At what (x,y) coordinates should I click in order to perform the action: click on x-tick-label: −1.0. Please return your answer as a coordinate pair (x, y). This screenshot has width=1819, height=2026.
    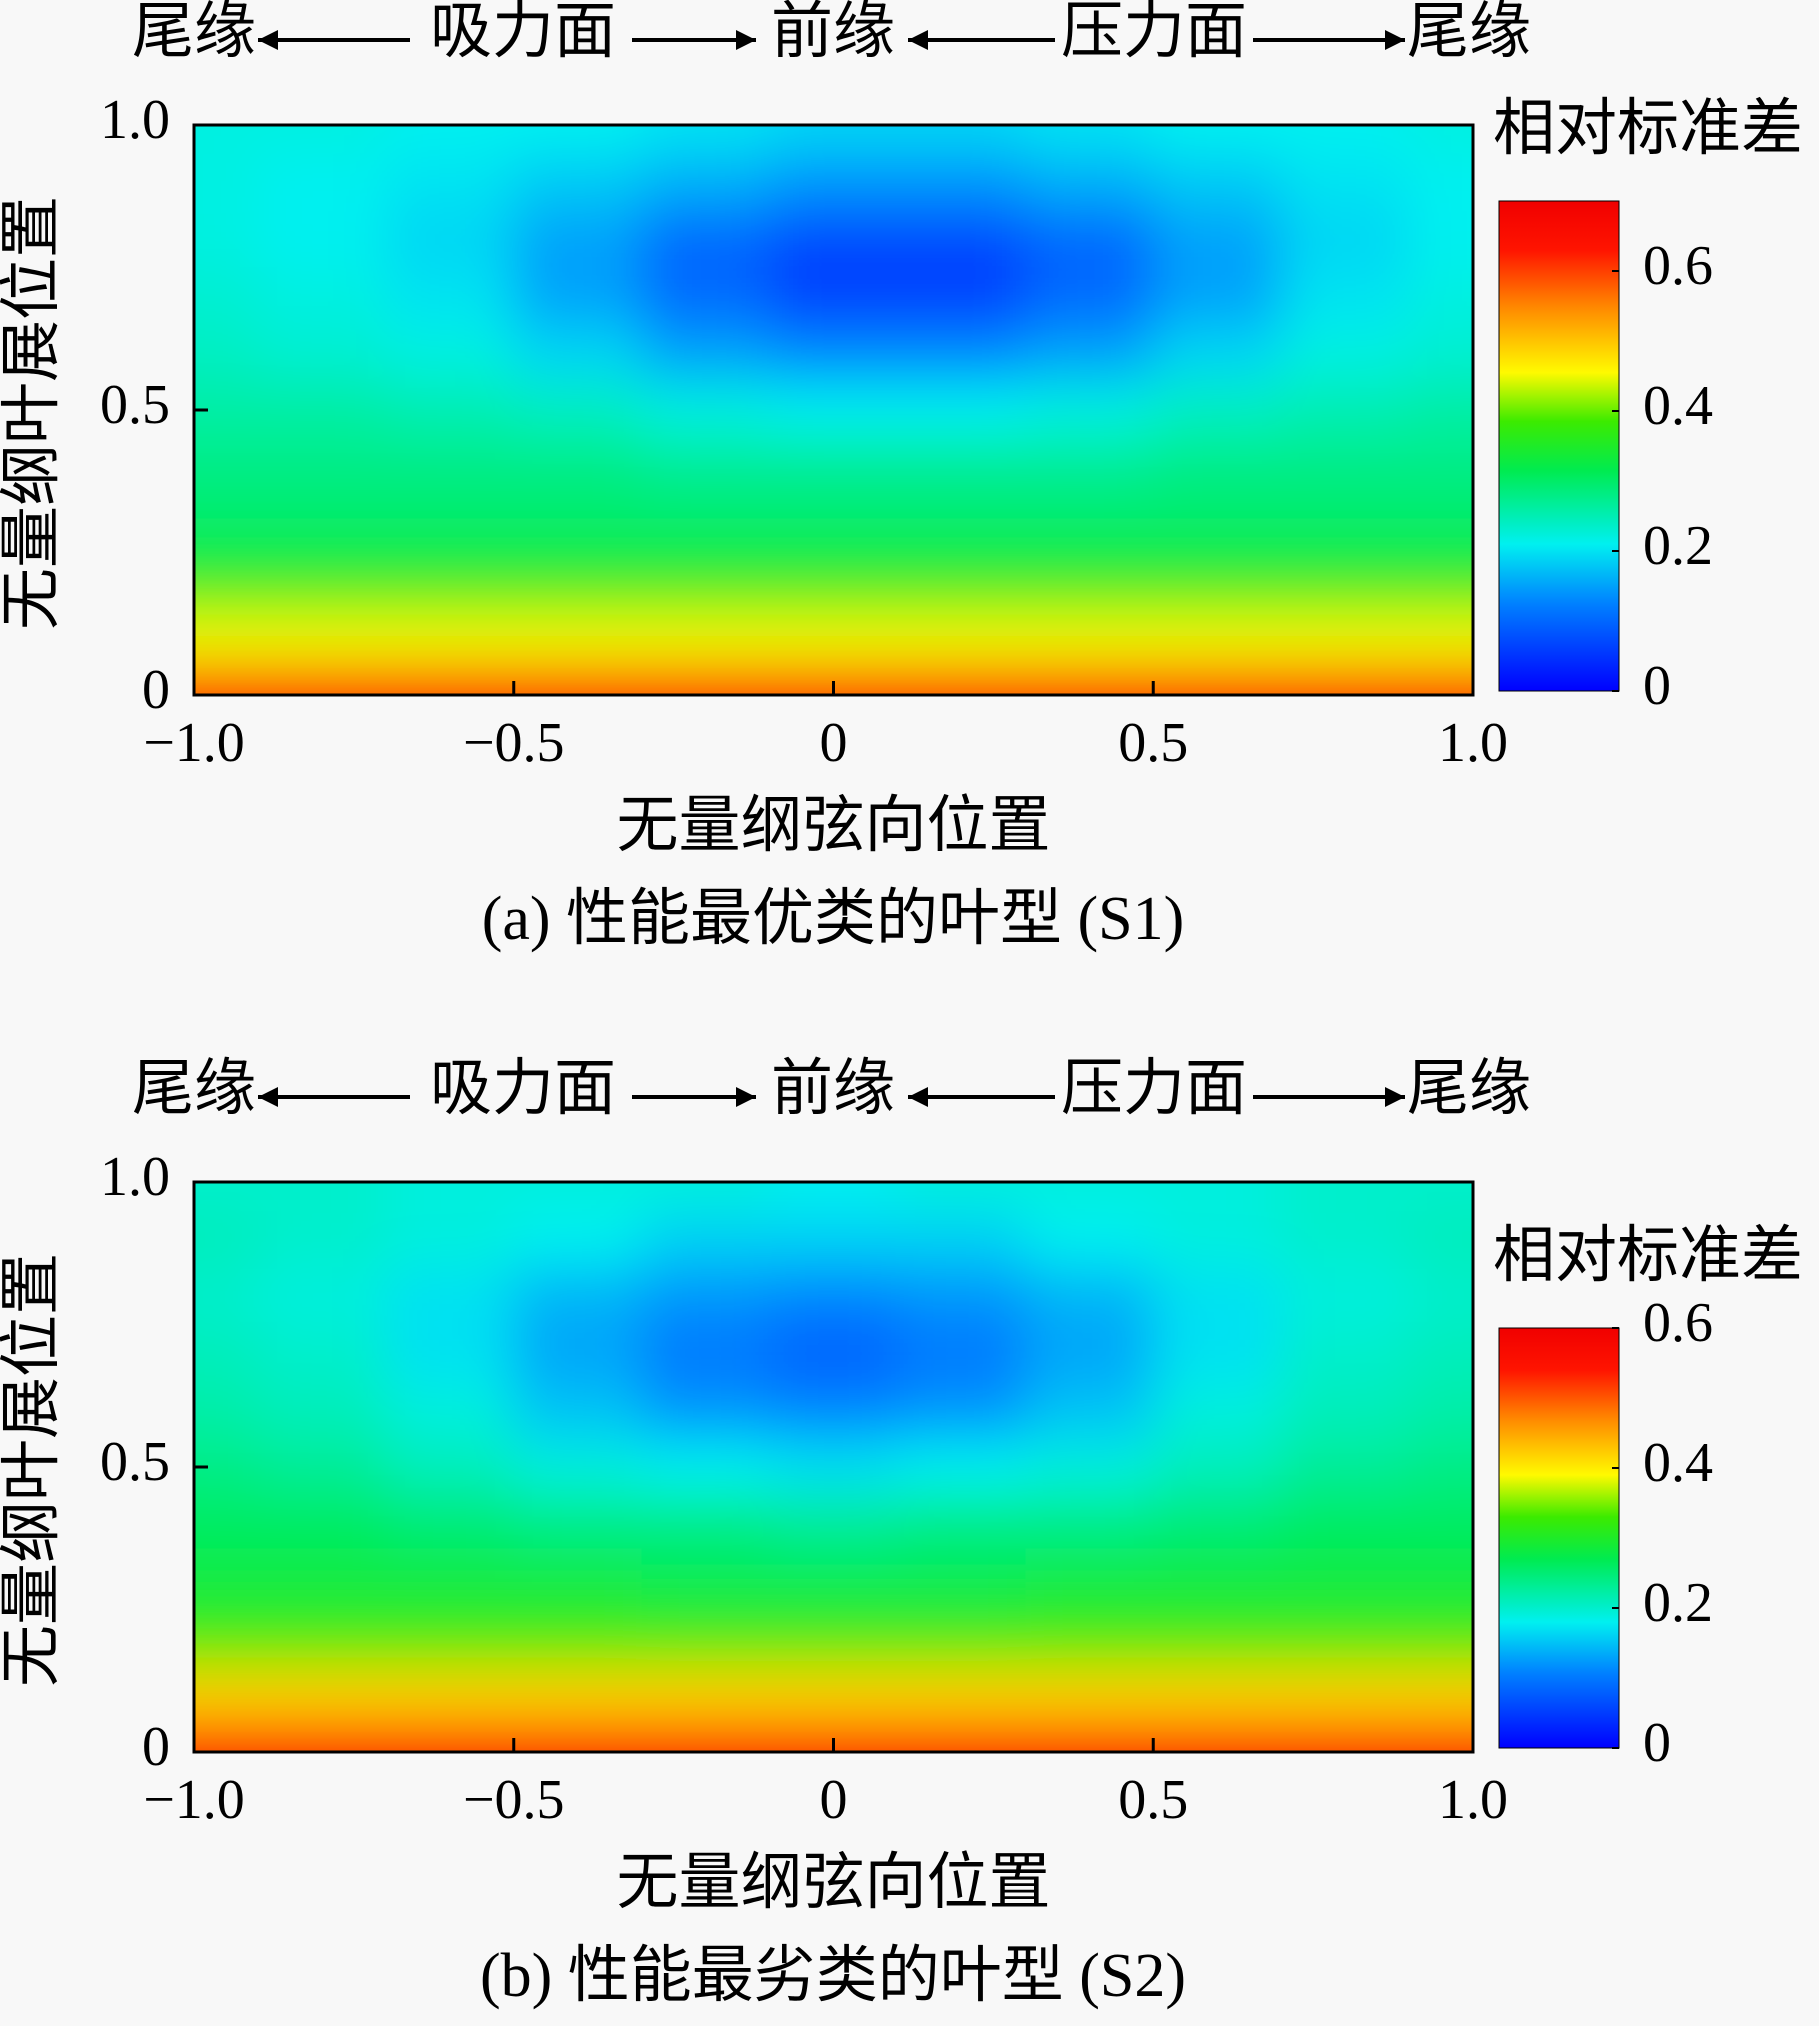
    Looking at the image, I should click on (194, 743).